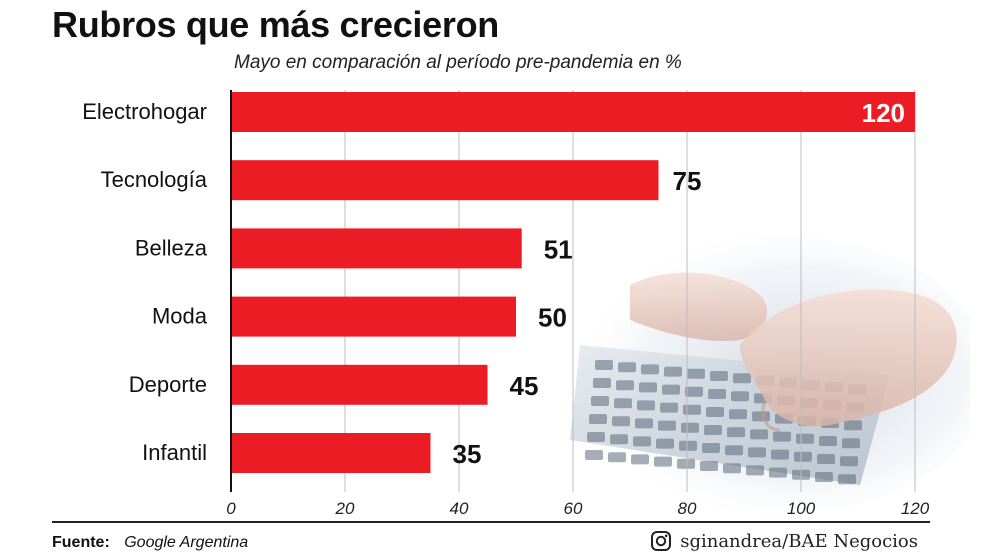 This screenshot has width=992, height=558. What do you see at coordinates (376, 248) in the screenshot?
I see `bar-belleza` at bounding box center [376, 248].